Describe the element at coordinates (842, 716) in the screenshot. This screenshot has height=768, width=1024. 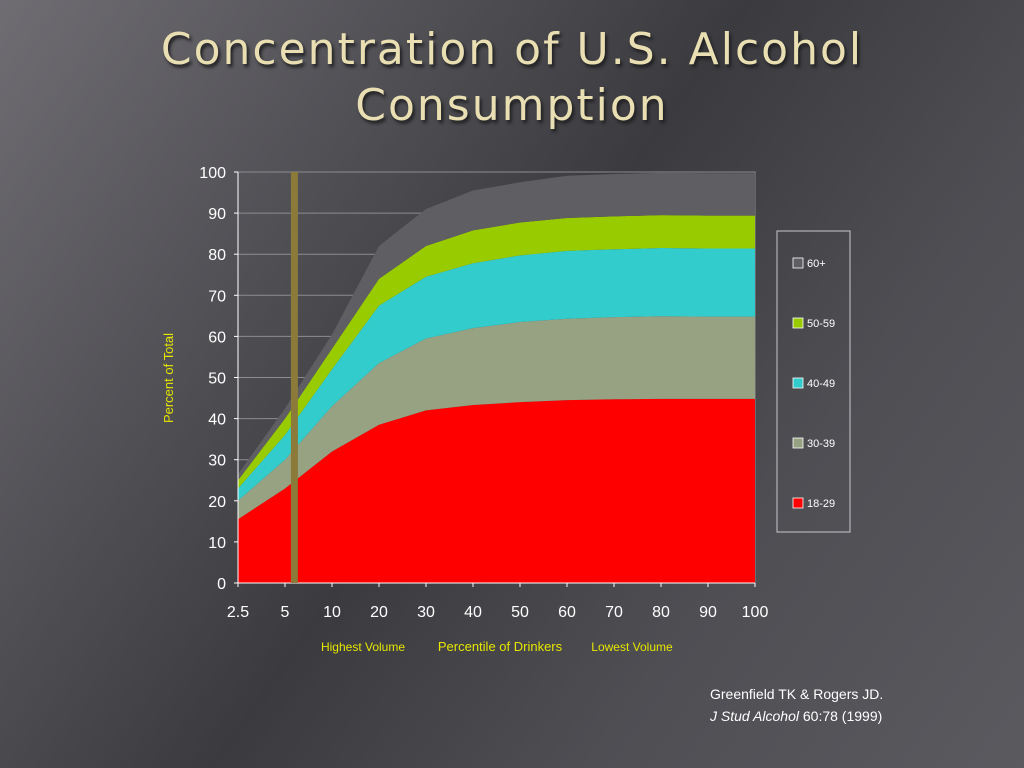
I see `citation-volume: 60:78 (1999)` at that location.